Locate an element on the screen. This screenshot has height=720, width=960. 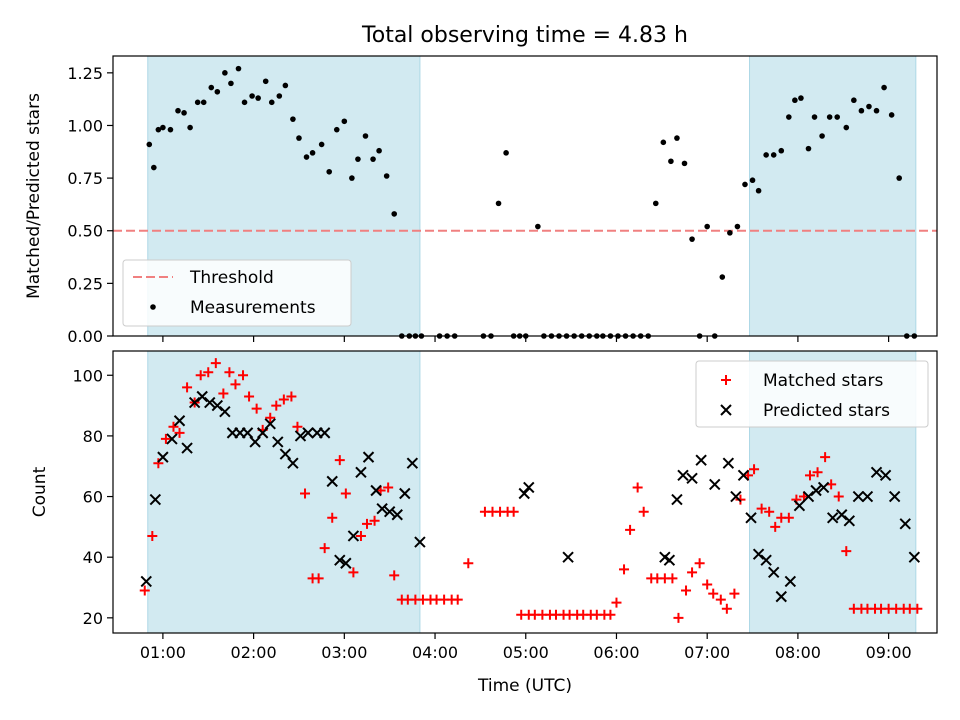
y-tick-label: 1.00 is located at coordinates (85, 125).